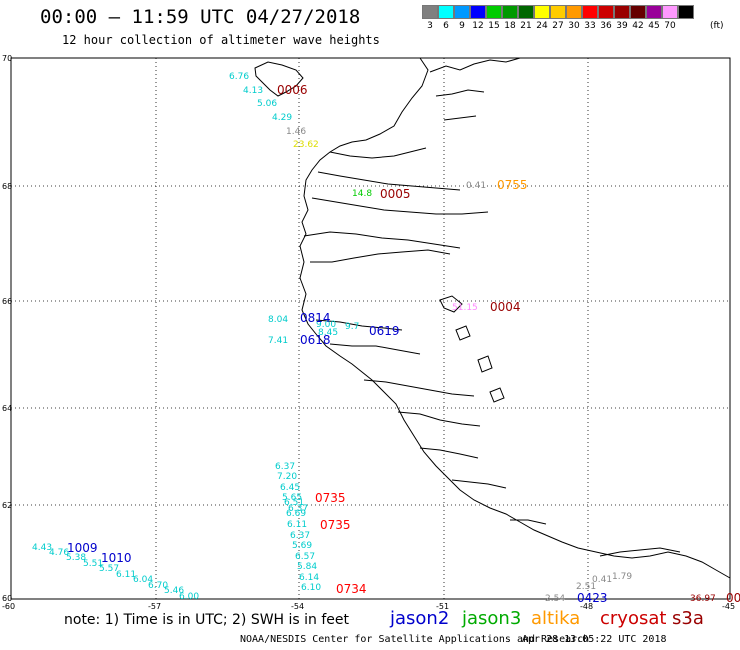 The width and height of the screenshot is (740, 650). What do you see at coordinates (302, 546) in the screenshot?
I see `wave-height-label: 5.69` at bounding box center [302, 546].